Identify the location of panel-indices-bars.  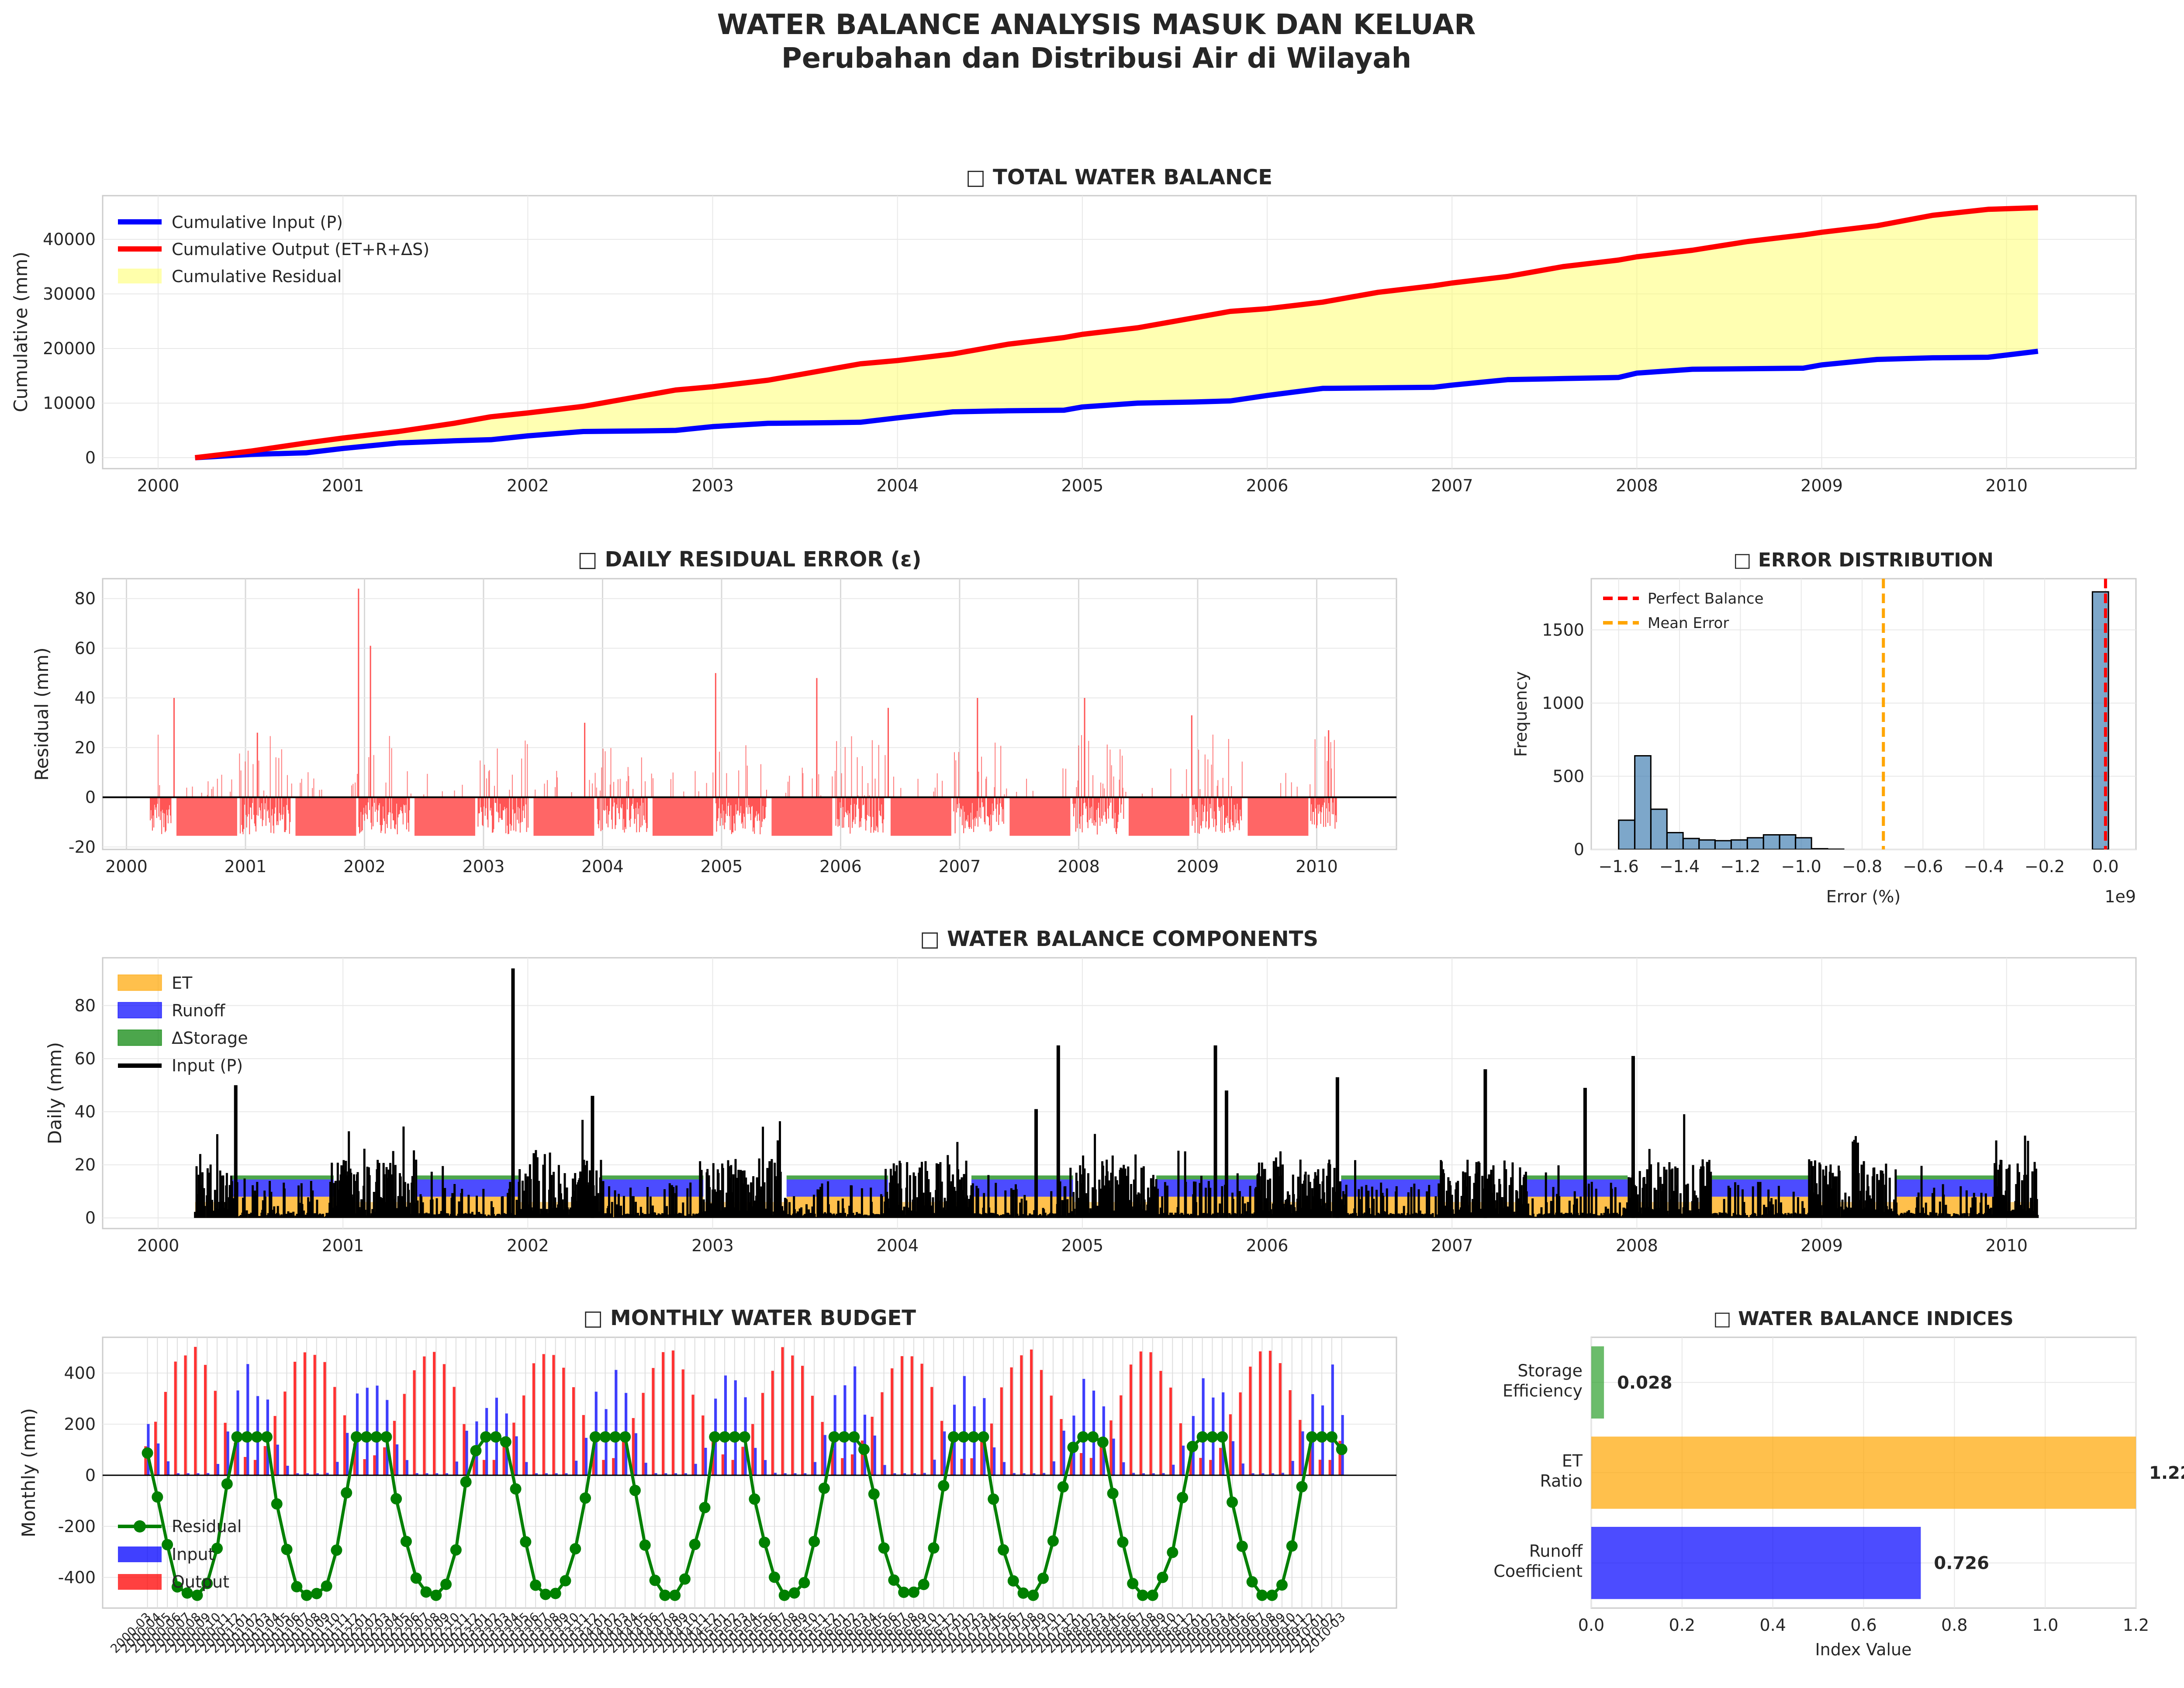
(1863, 1472).